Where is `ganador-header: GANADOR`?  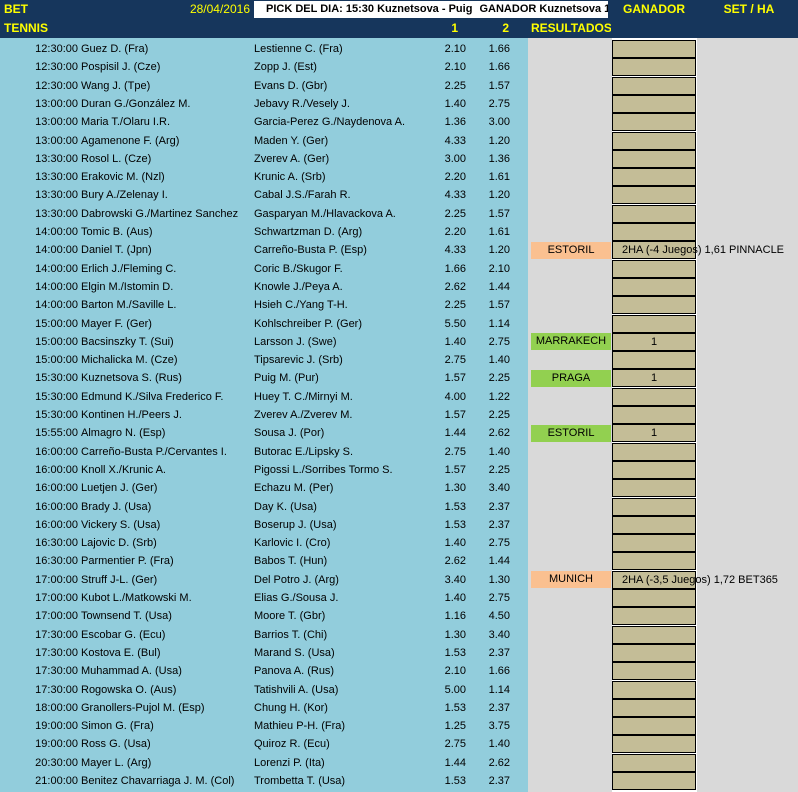
ganador-header: GANADOR is located at coordinates (654, 9).